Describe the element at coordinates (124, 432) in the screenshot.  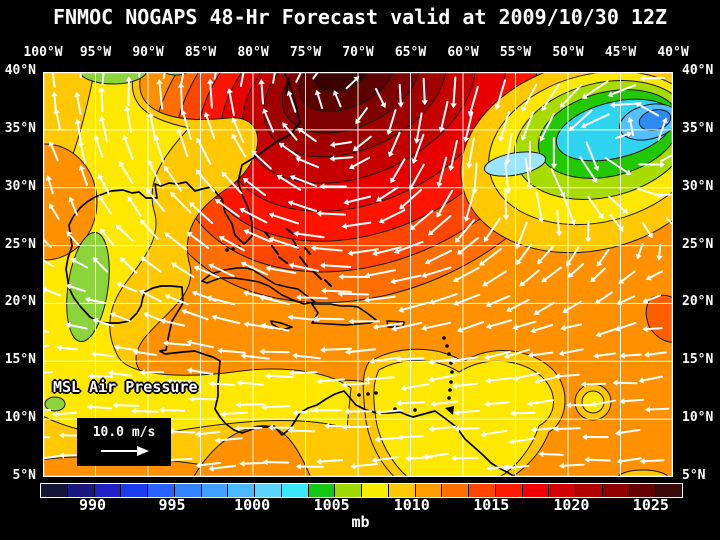
I see `wind-scale-label: 10.0 m/s` at that location.